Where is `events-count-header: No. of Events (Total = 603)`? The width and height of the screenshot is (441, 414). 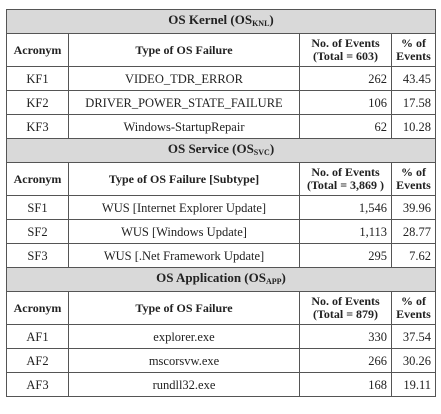 events-count-header: No. of Events (Total = 603) is located at coordinates (345, 50).